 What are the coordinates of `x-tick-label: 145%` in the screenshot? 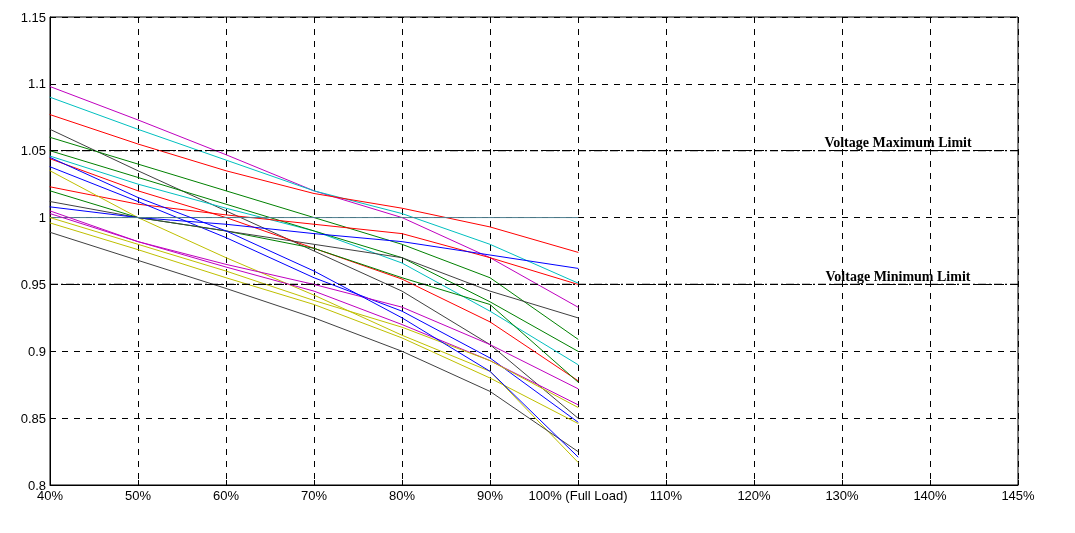 It's located at (1018, 495).